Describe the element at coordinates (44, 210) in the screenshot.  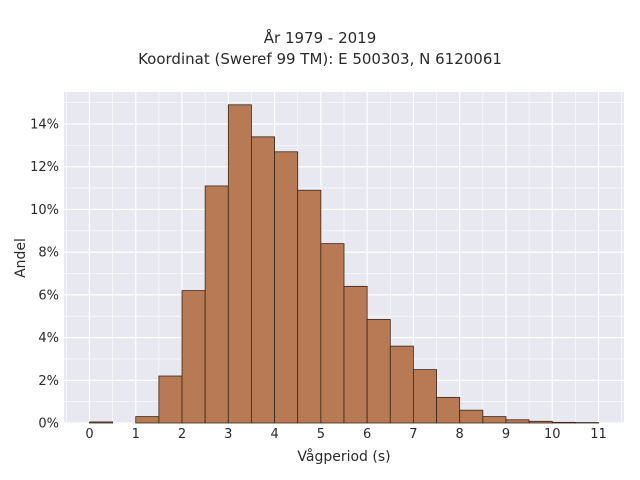
I see `y-tick-label: 10%` at that location.